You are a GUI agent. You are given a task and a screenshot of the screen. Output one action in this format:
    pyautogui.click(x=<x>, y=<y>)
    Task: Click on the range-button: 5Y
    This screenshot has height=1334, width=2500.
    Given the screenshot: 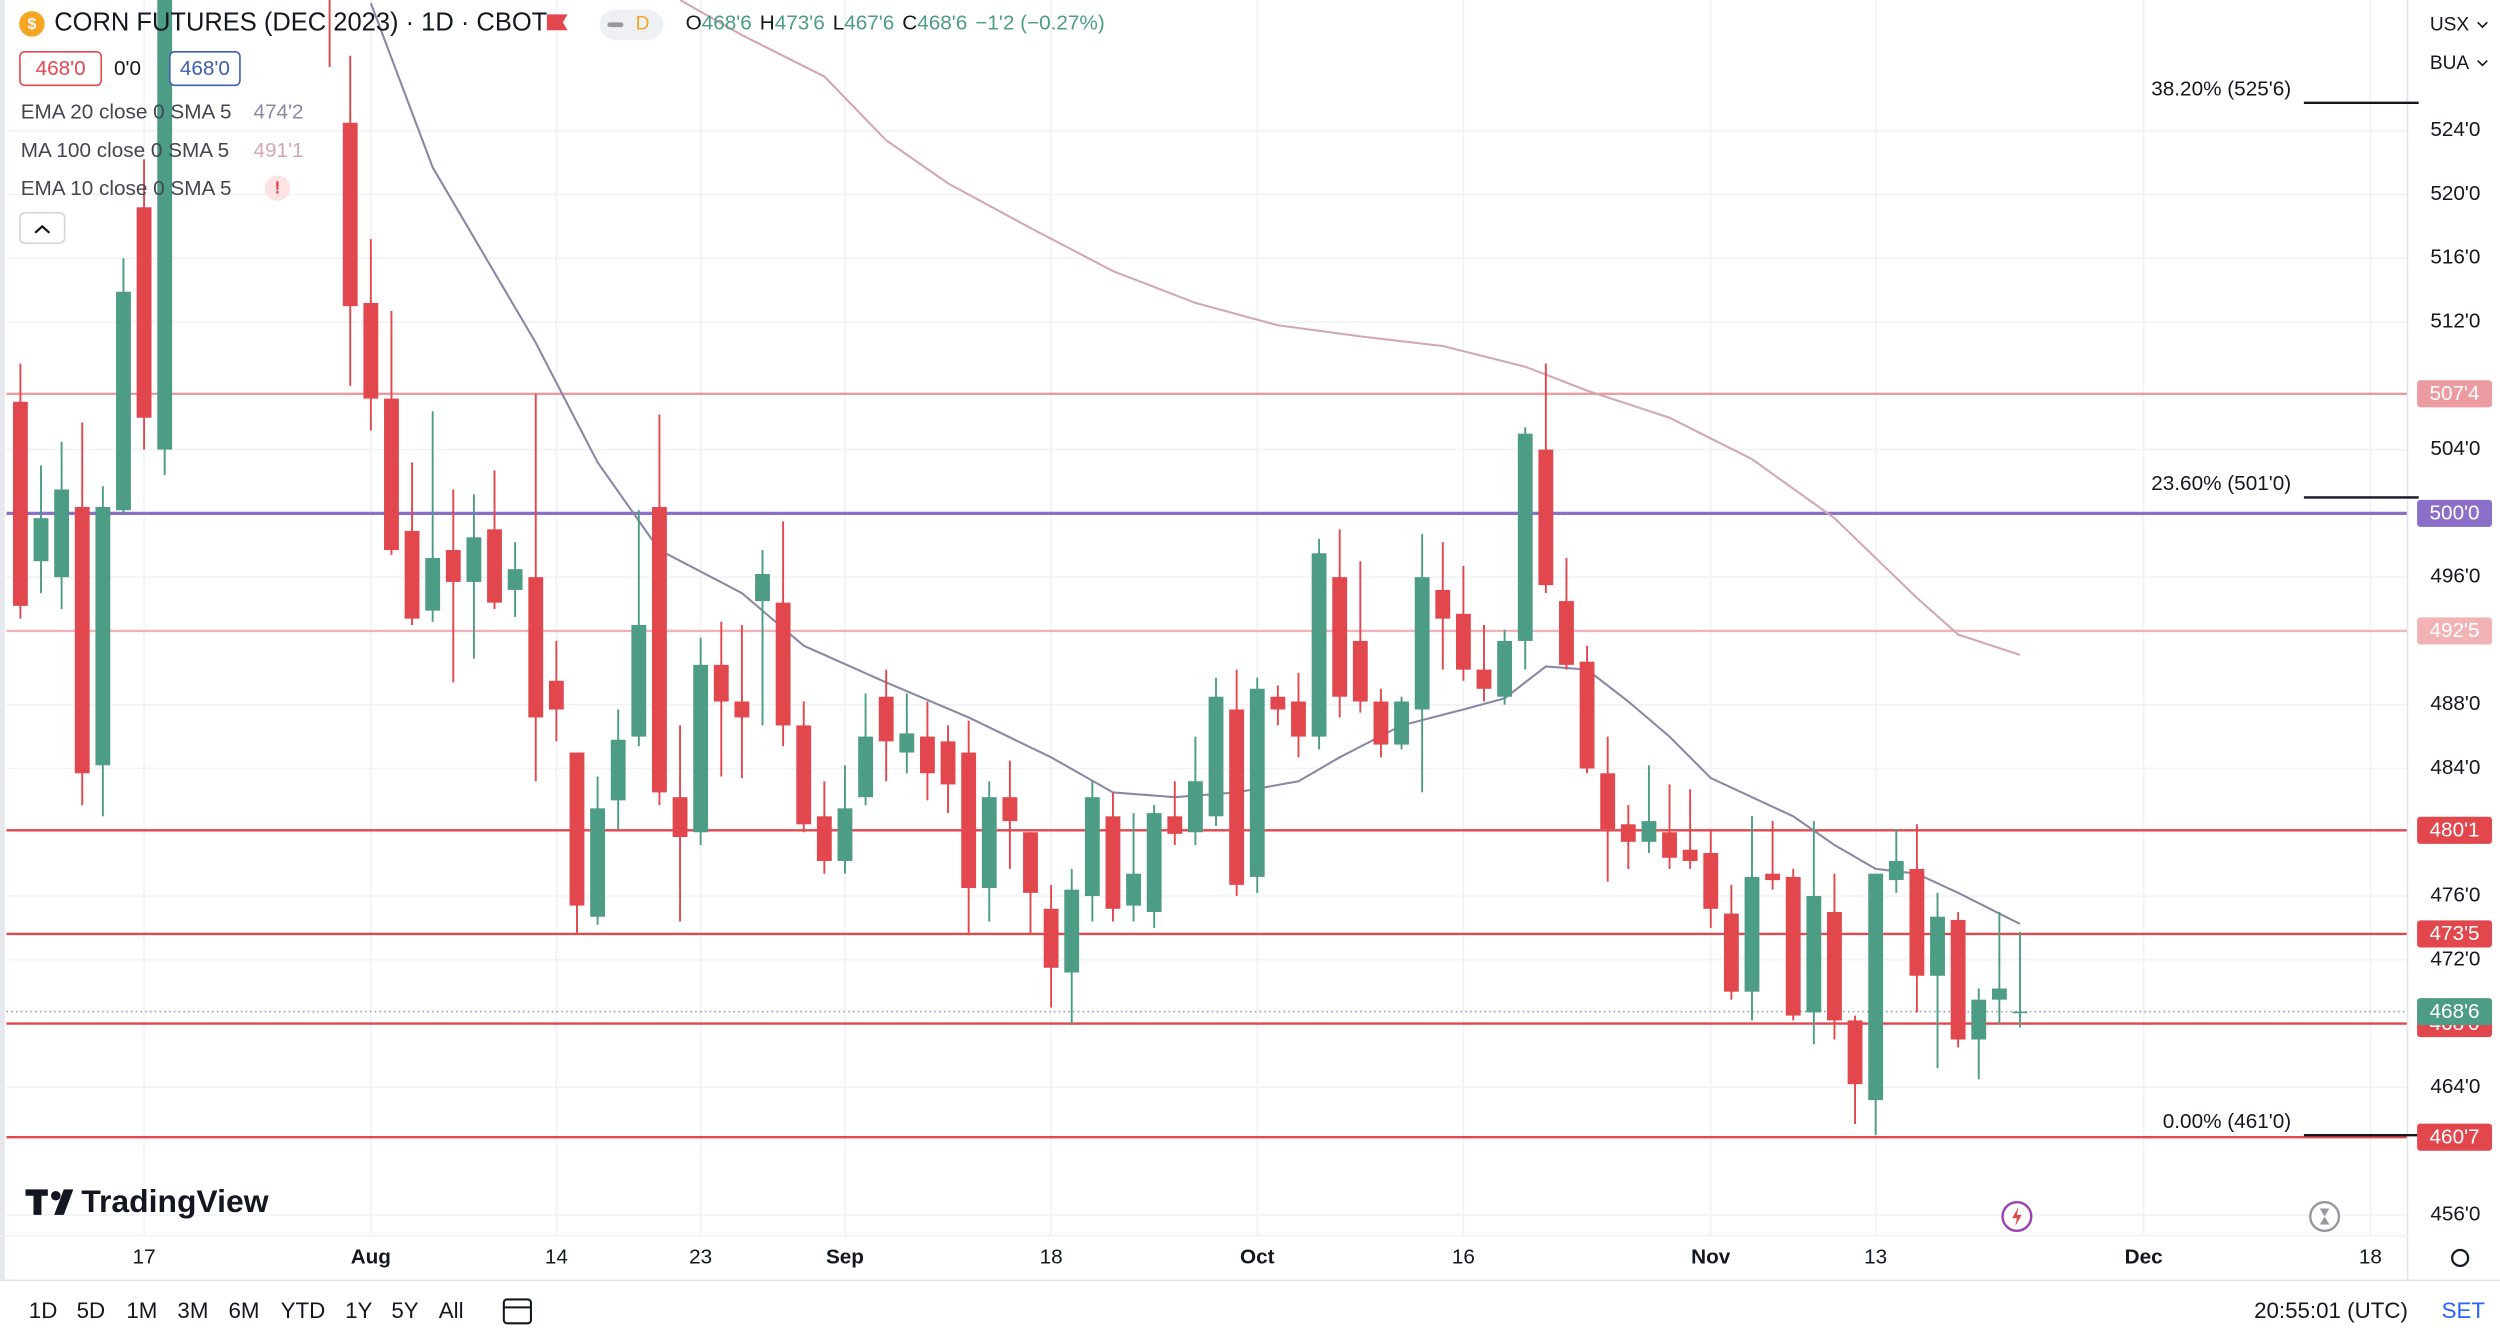 What is the action you would take?
    pyautogui.click(x=404, y=1310)
    